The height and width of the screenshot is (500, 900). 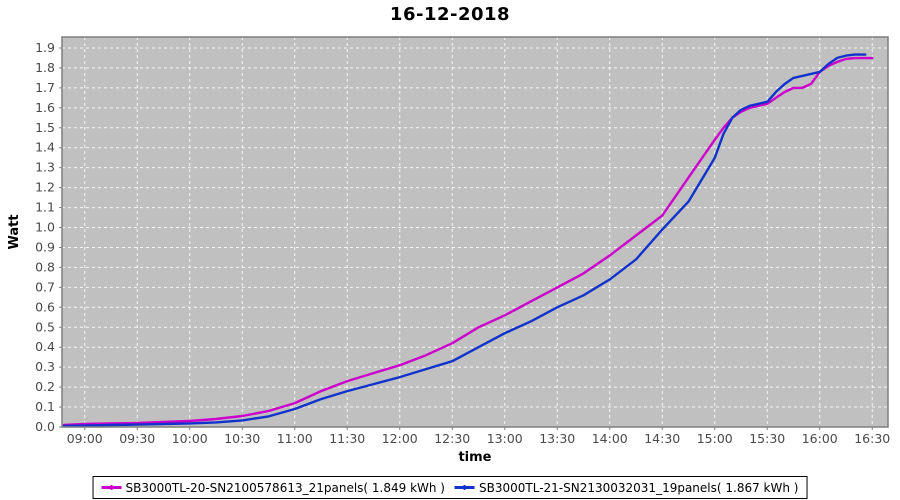 I want to click on y-tick-label: 1.3, so click(x=45, y=167).